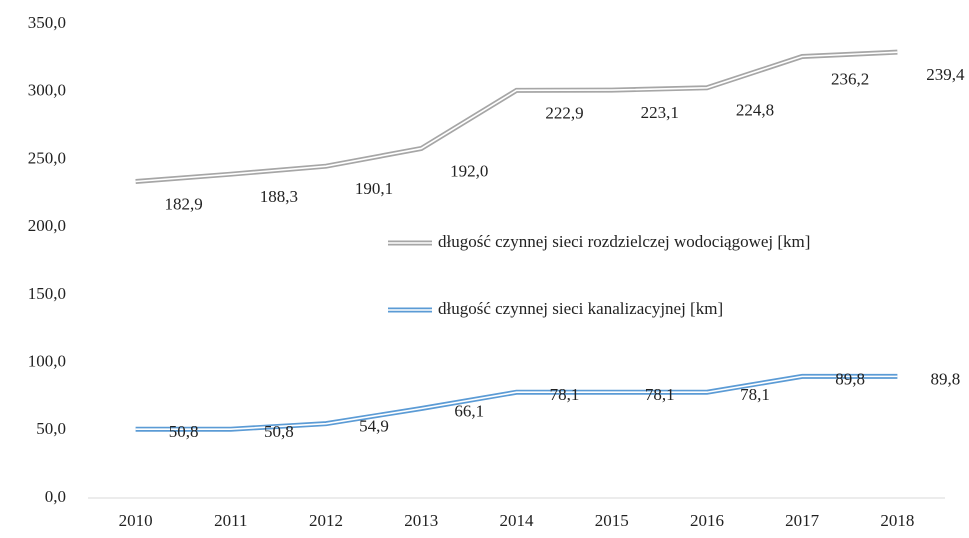 The height and width of the screenshot is (538, 969). I want to click on x-tick-label: 2018, so click(897, 520).